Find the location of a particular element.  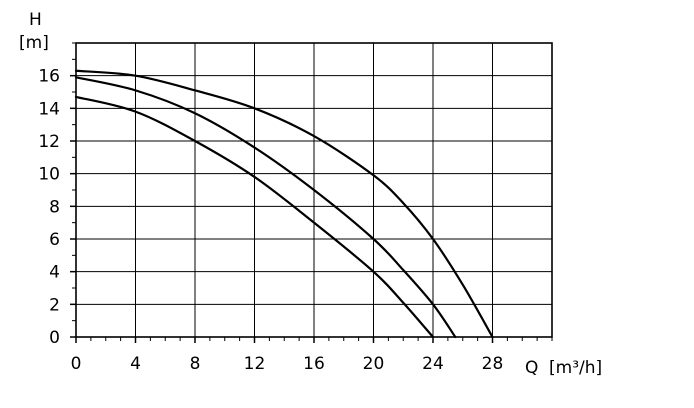

y-tick-label: 2 is located at coordinates (54, 305).